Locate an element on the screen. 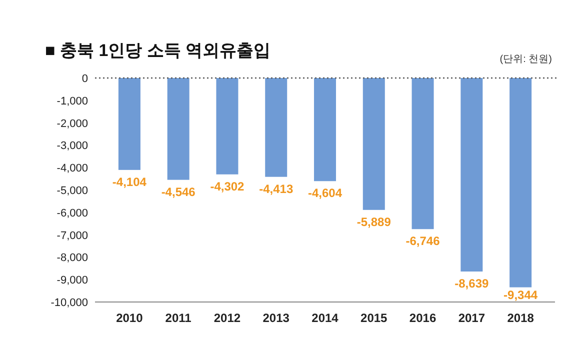 The height and width of the screenshot is (342, 576). x-tick-label: 2011 is located at coordinates (178, 318).